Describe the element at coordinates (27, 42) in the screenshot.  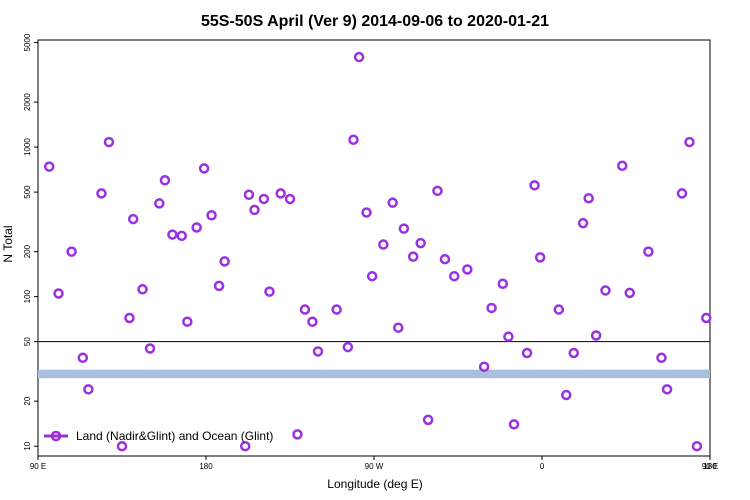
I see `y-tick-label: 5000` at that location.